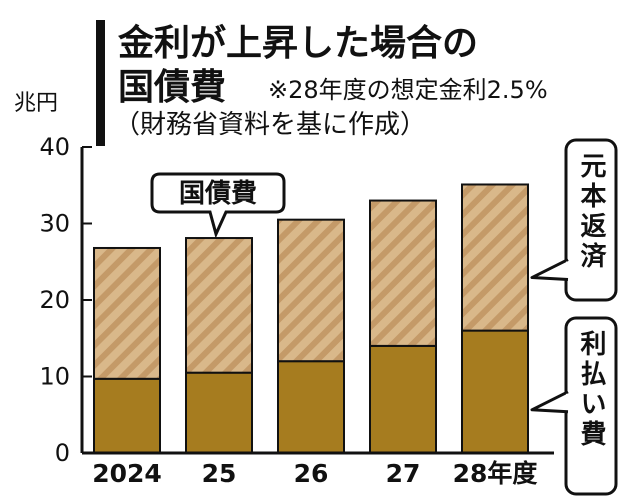 The height and width of the screenshot is (504, 640). I want to click on bar-callout-bubble, so click(218, 205).